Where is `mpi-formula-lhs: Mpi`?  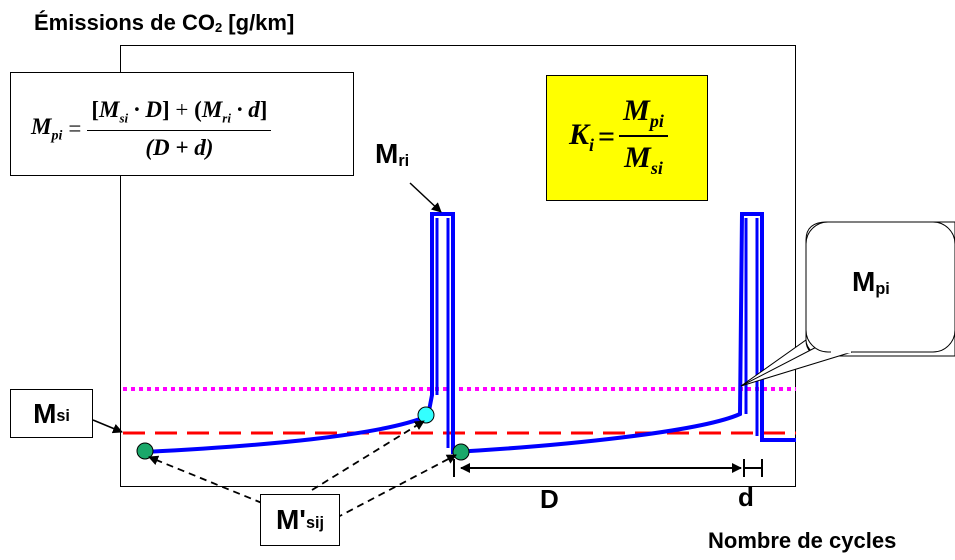 mpi-formula-lhs: Mpi is located at coordinates (47, 128).